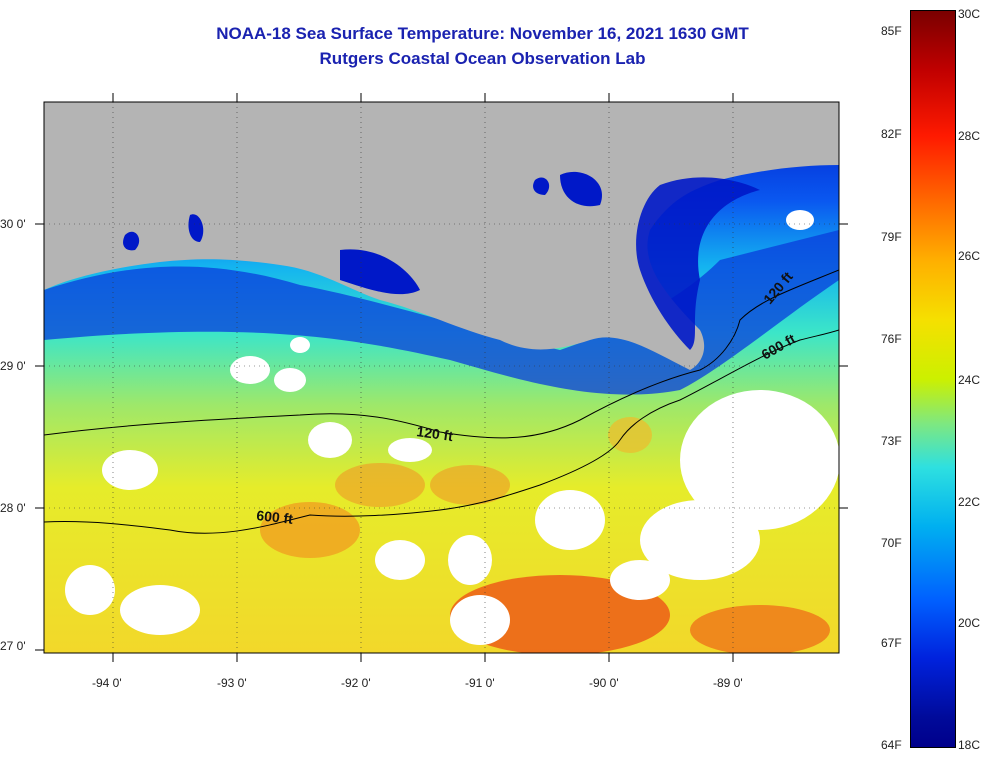 The height and width of the screenshot is (761, 992). What do you see at coordinates (604, 683) in the screenshot?
I see `lon-label: -90 0'` at bounding box center [604, 683].